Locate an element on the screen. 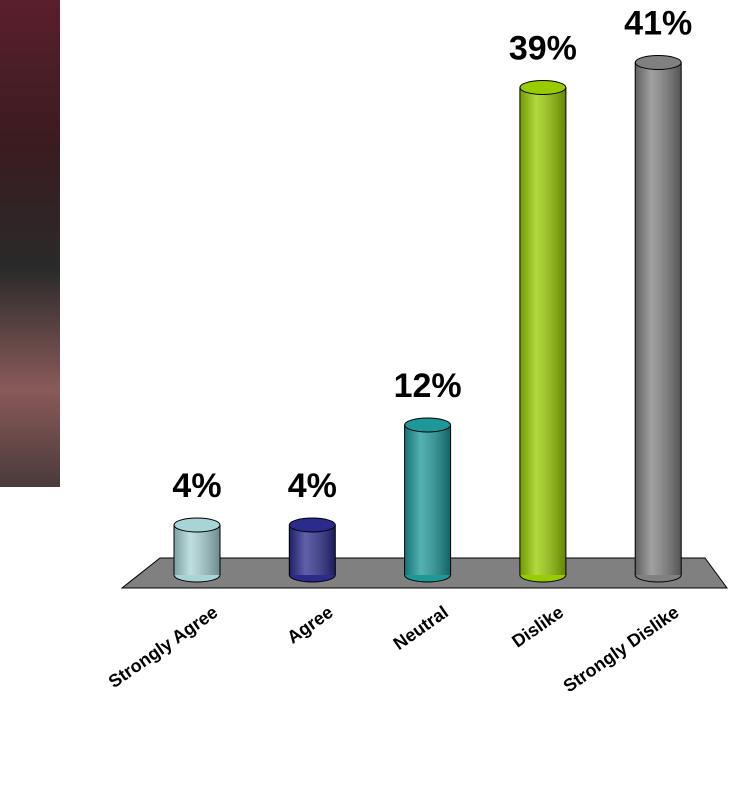 This screenshot has height=791, width=731. category-label: Strongly Dislike is located at coordinates (621, 649).